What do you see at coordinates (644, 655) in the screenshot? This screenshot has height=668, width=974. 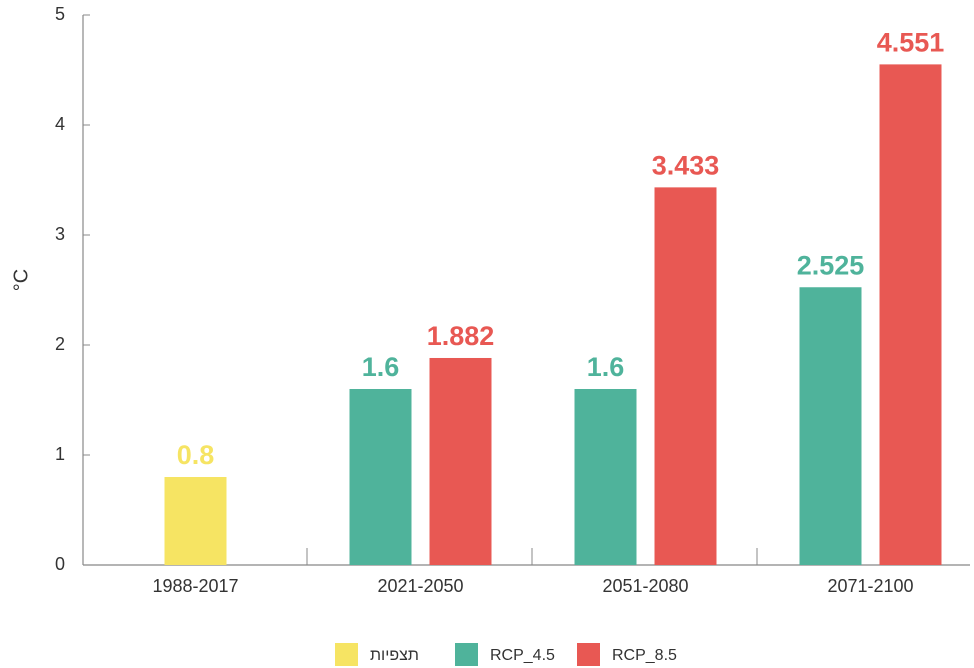 I see `legend-label: RCP_8.5` at bounding box center [644, 655].